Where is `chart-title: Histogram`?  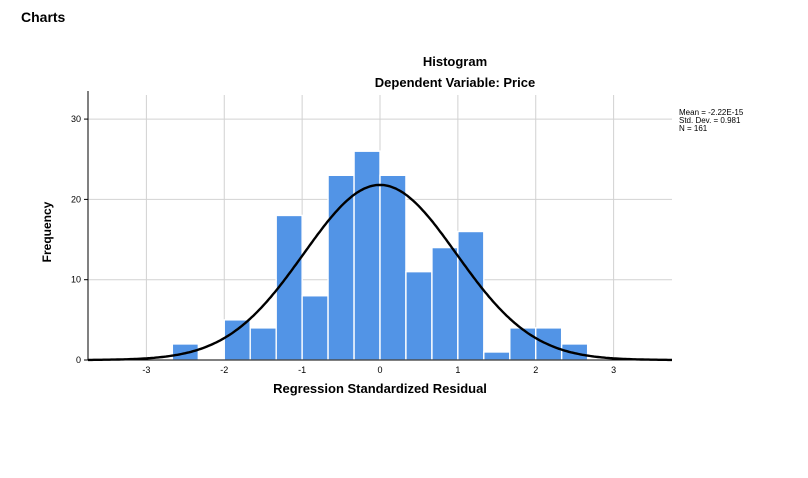 chart-title: Histogram is located at coordinates (455, 61).